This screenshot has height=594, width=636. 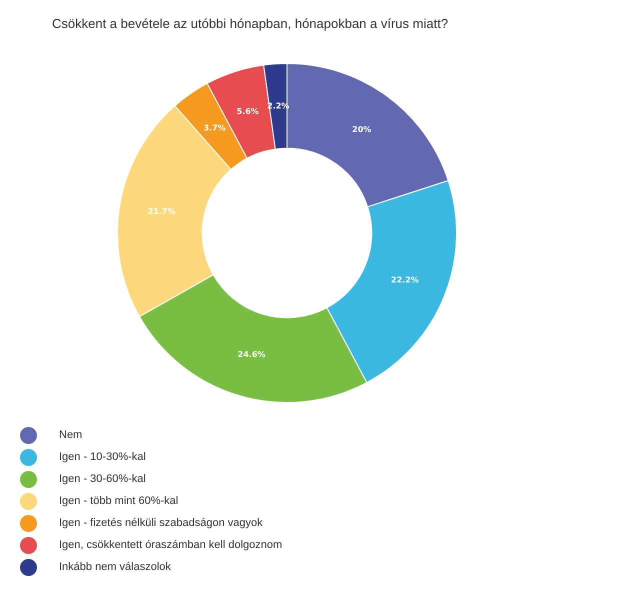 I want to click on legend-label: Inkább nem válaszolok, so click(x=115, y=567).